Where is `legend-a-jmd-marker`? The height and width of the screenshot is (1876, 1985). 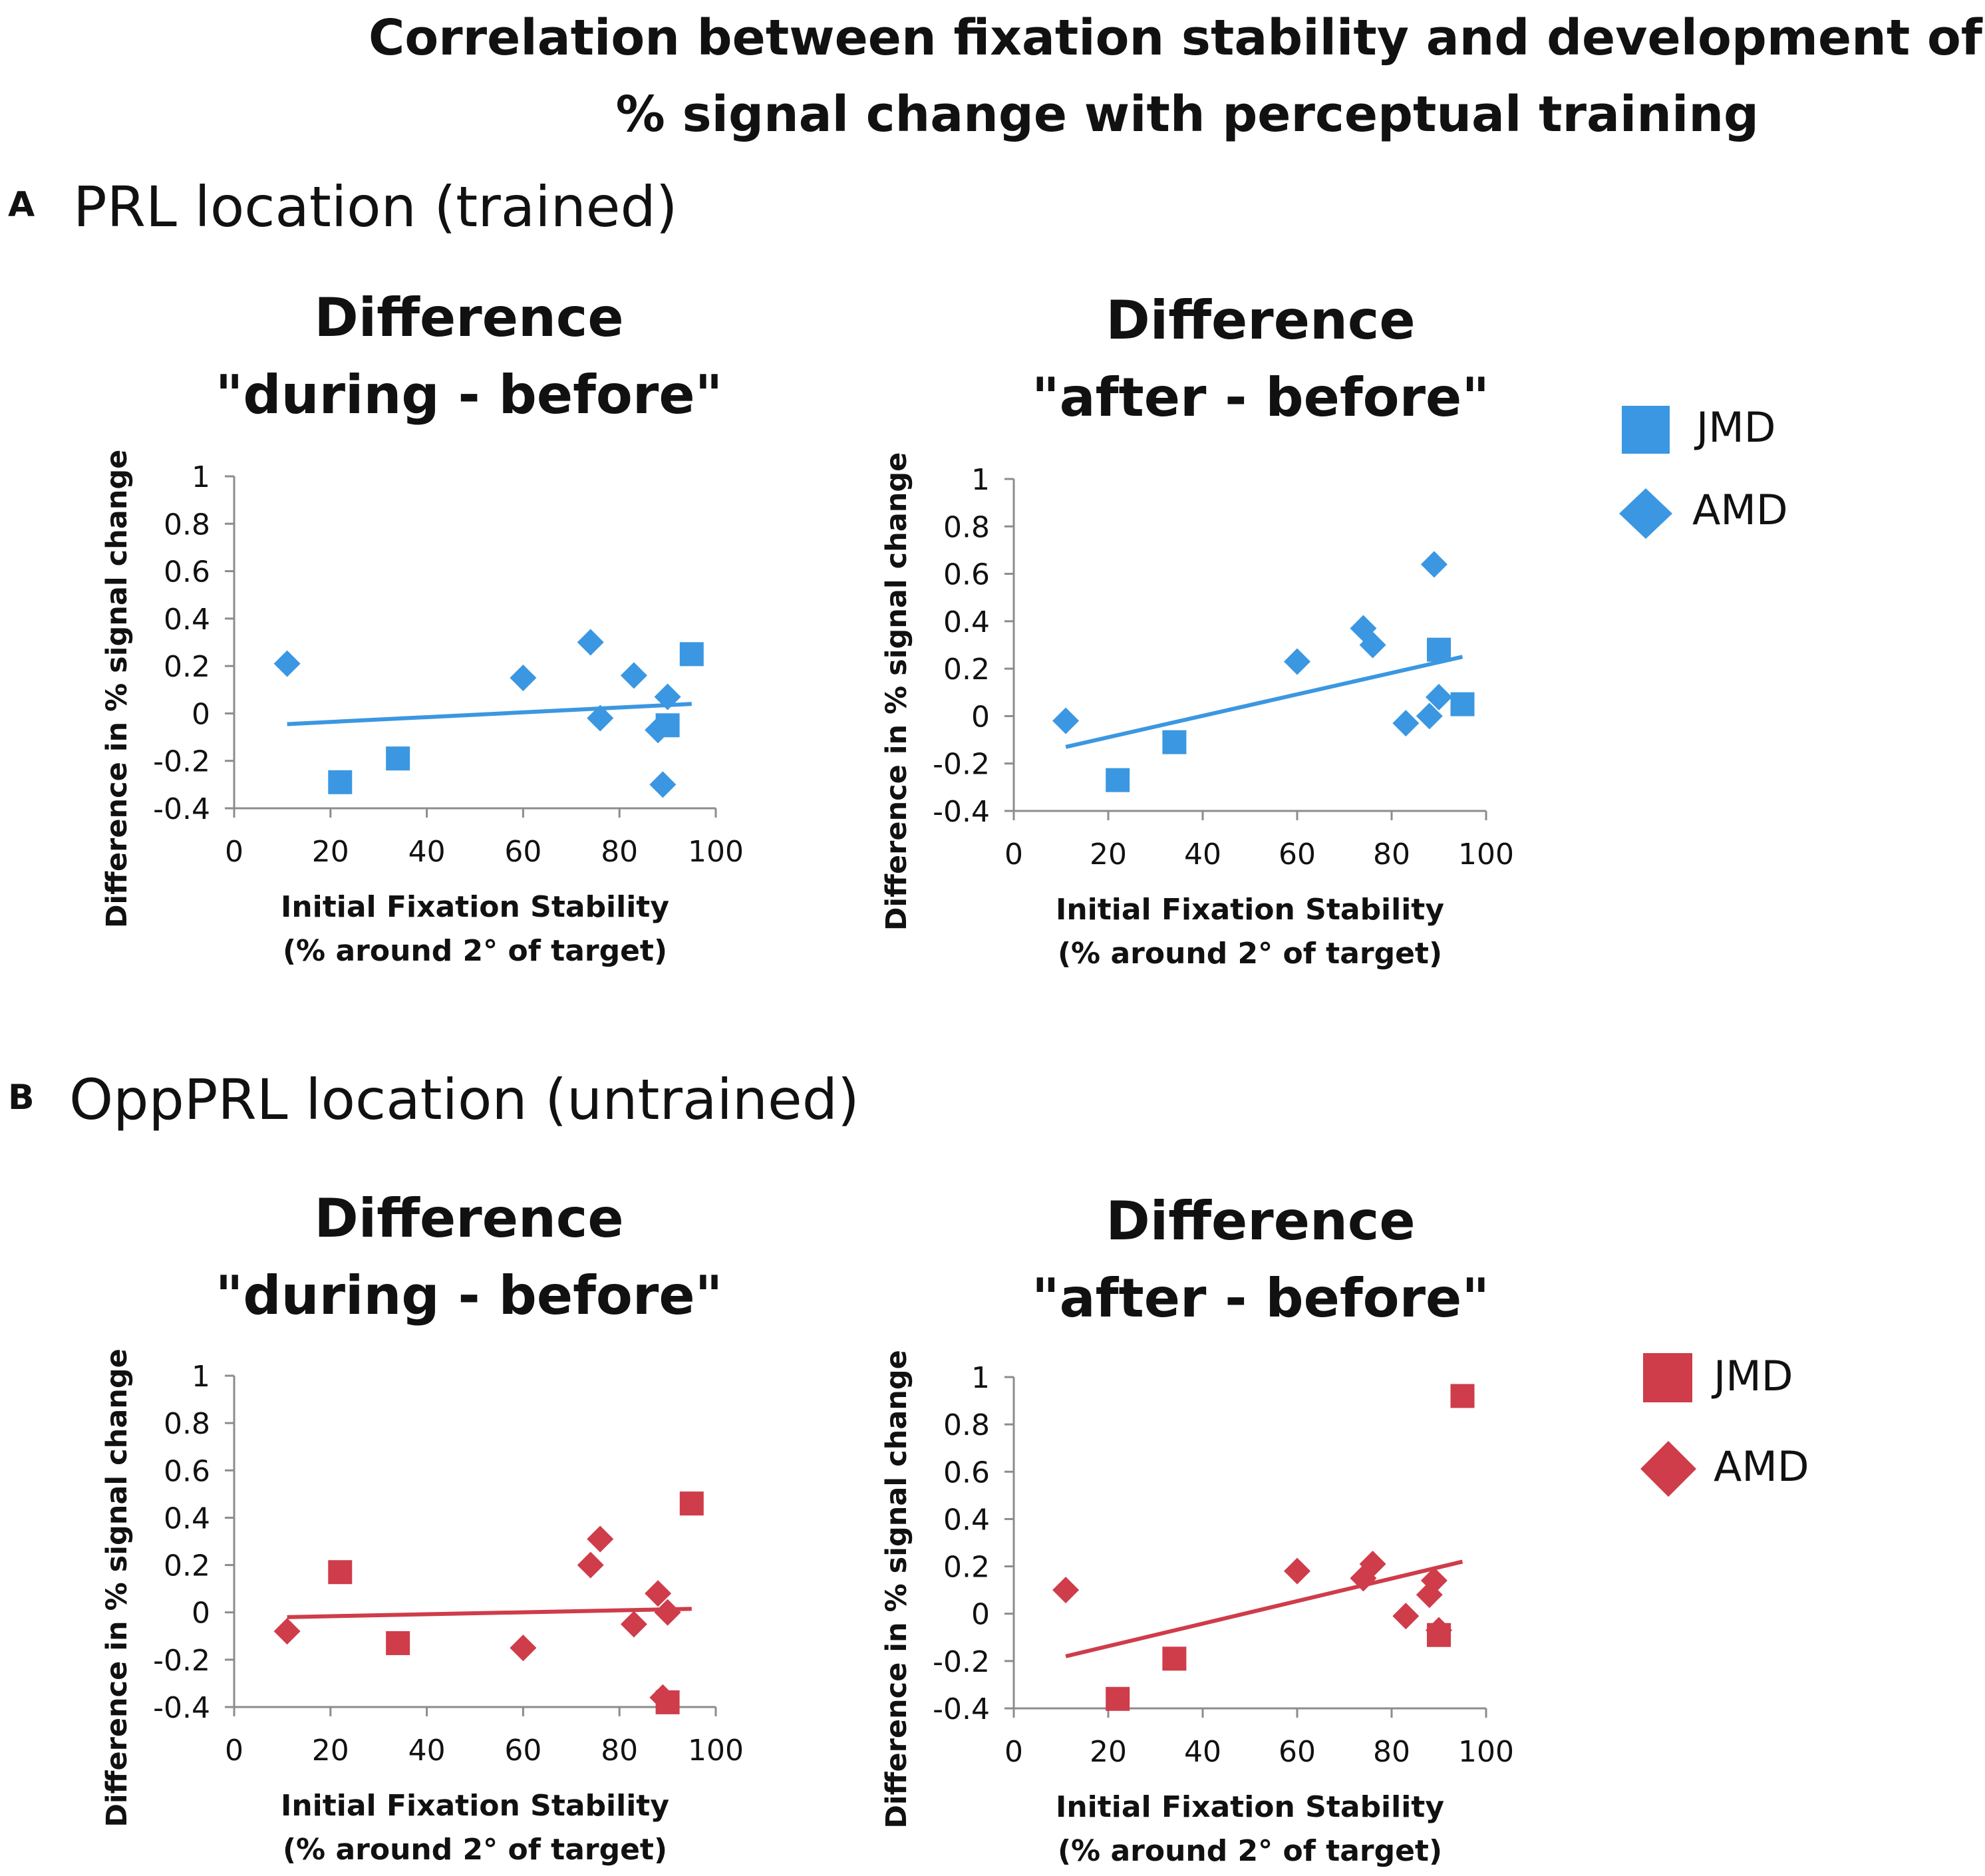
legend-a-jmd-marker is located at coordinates (1646, 430).